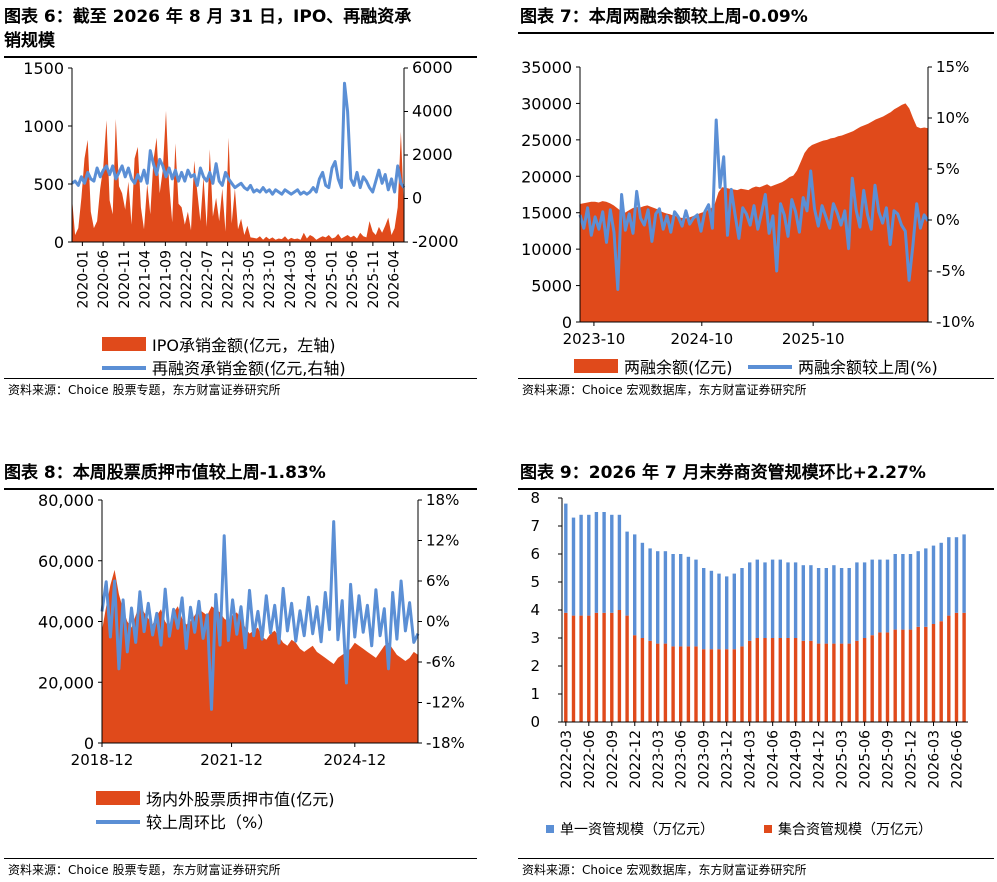 The height and width of the screenshot is (882, 997). Describe the element at coordinates (144, 870) in the screenshot. I see `chart8-source: 资料来源：Choice 股票专题，东方财富证券研究所` at that location.